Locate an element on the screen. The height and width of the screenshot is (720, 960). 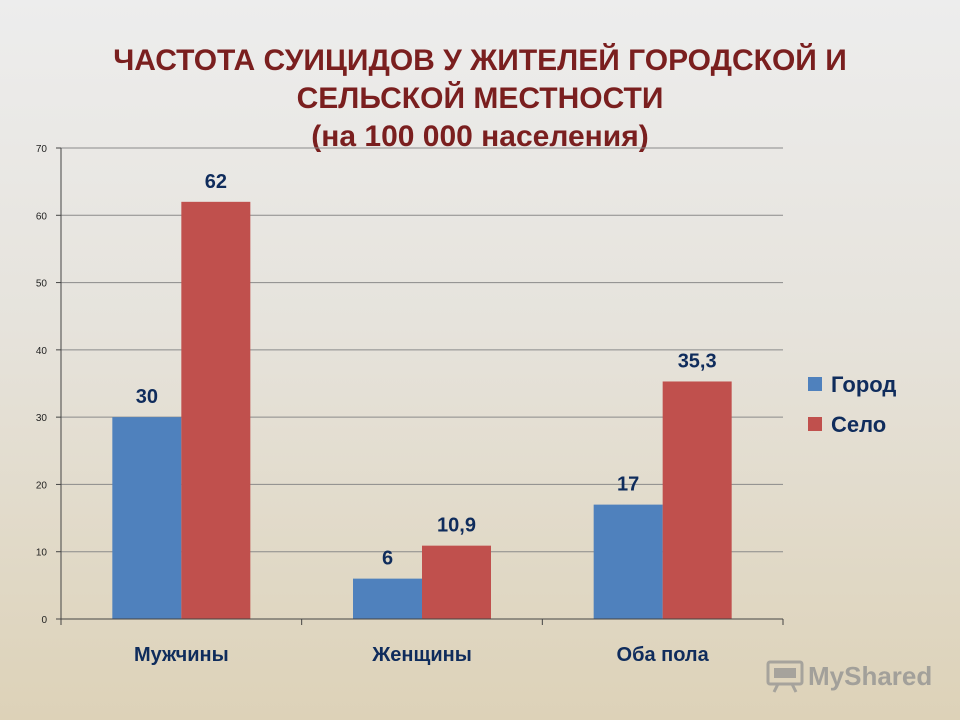
y-tick-label: 50 is located at coordinates (42, 284).